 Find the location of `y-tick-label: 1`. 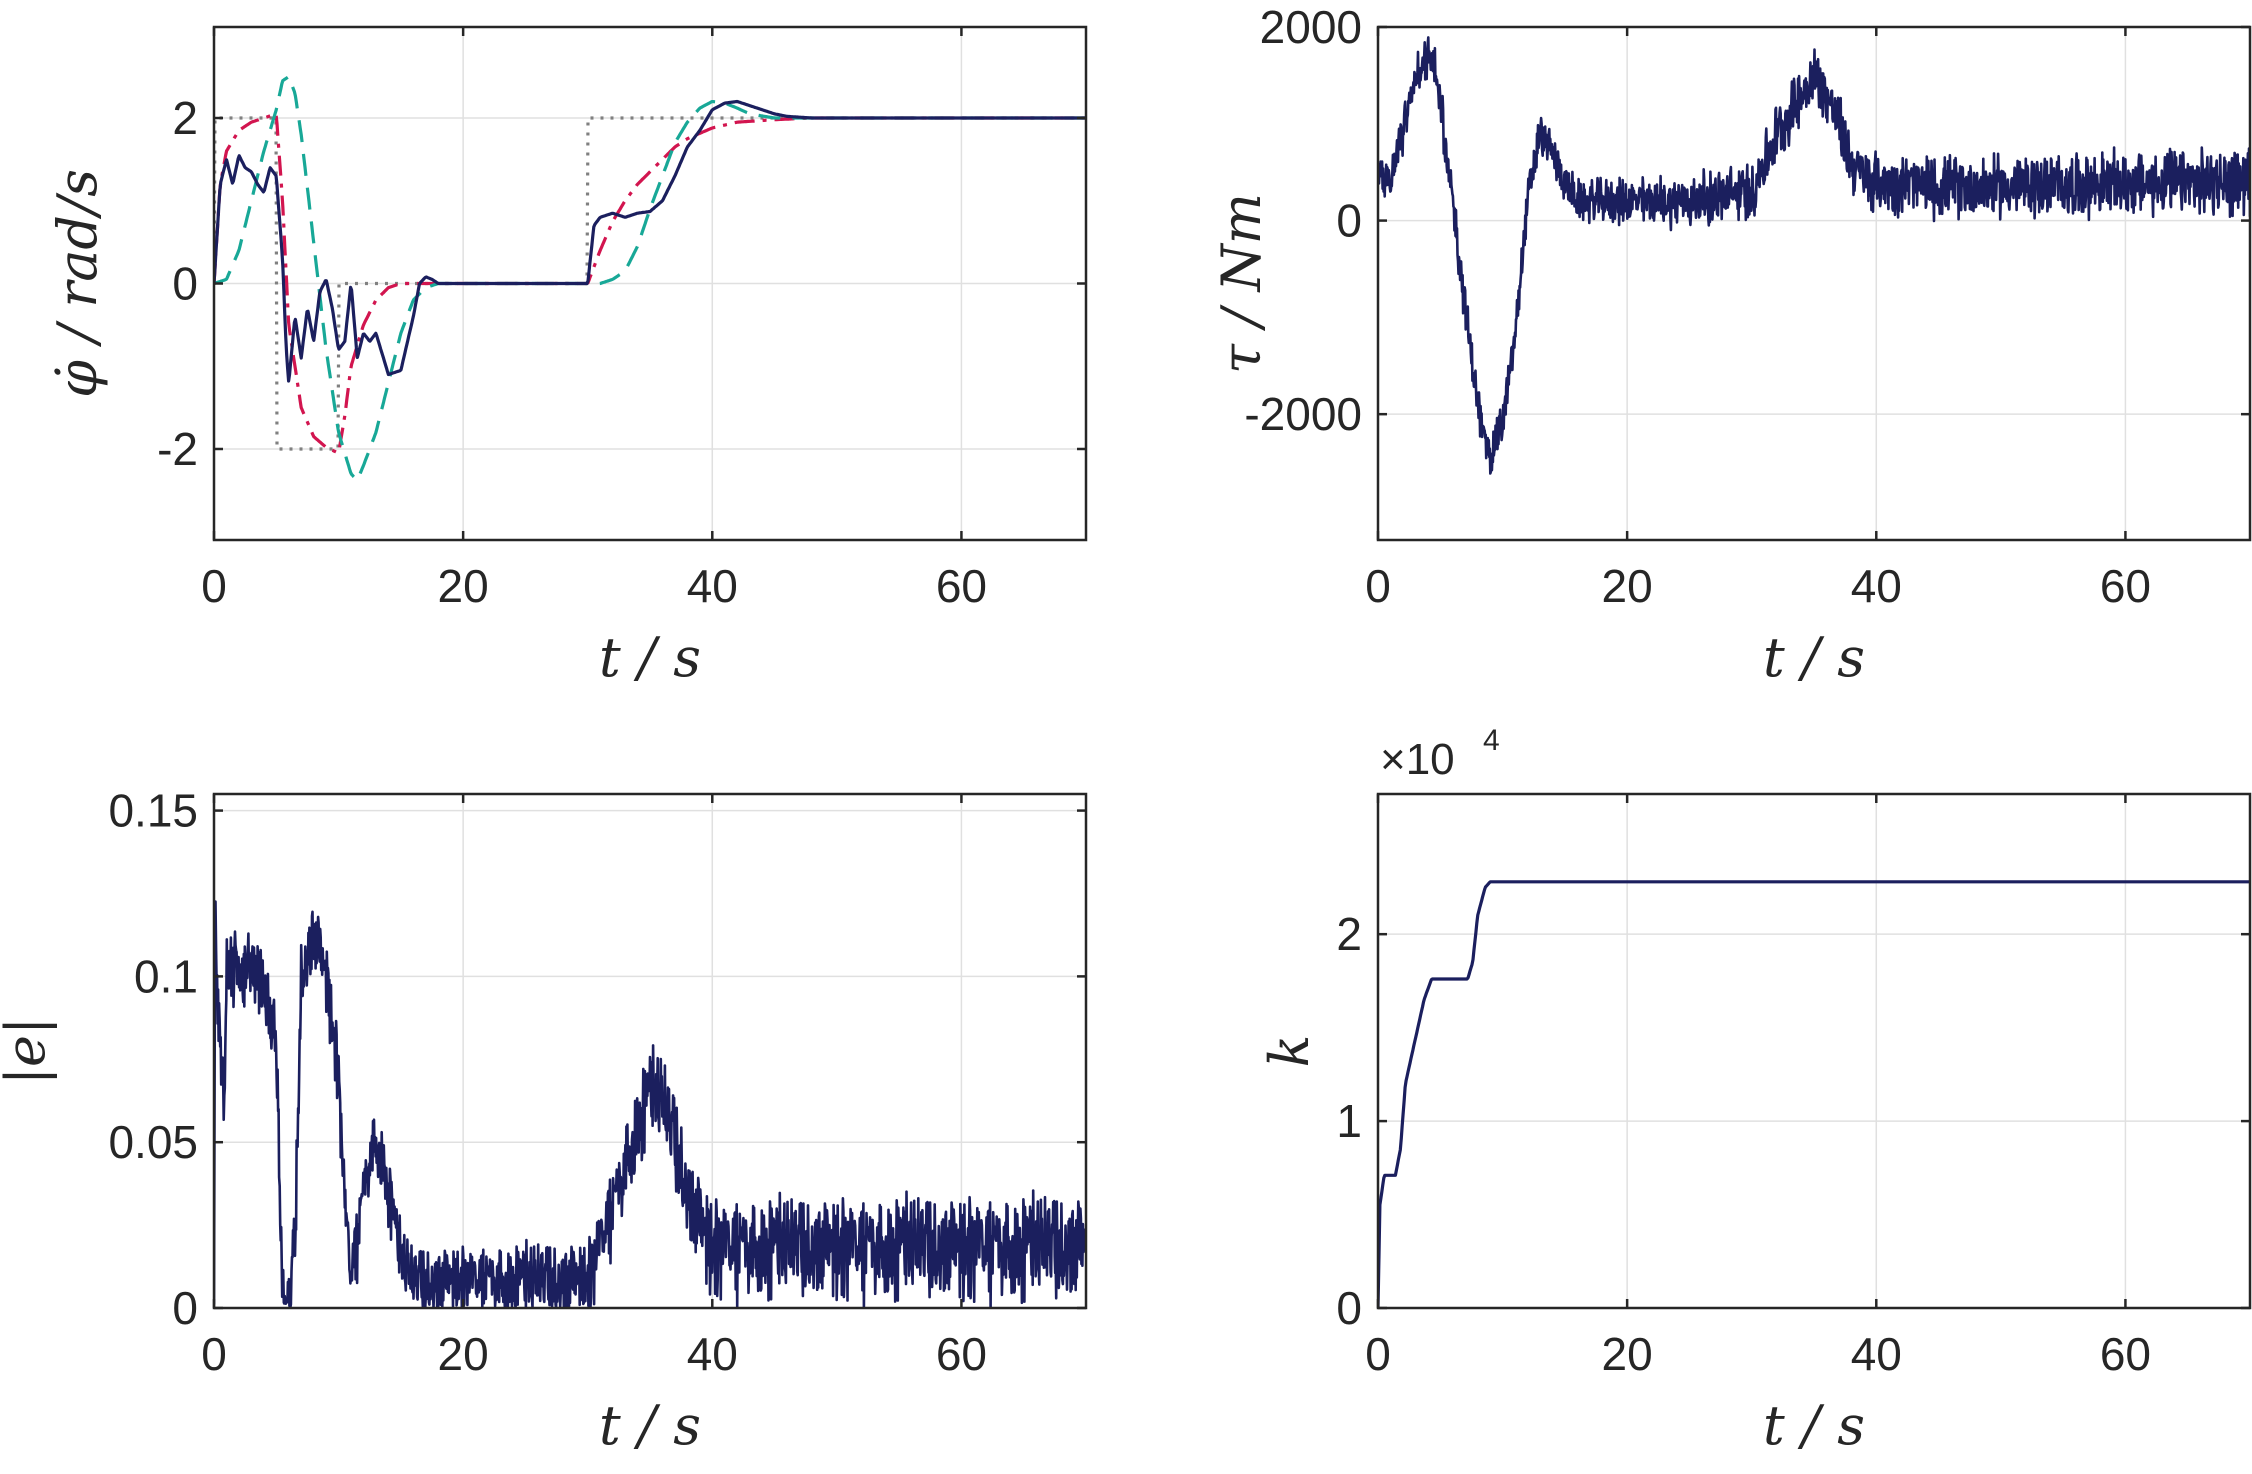

y-tick-label: 1 is located at coordinates (1349, 1121).